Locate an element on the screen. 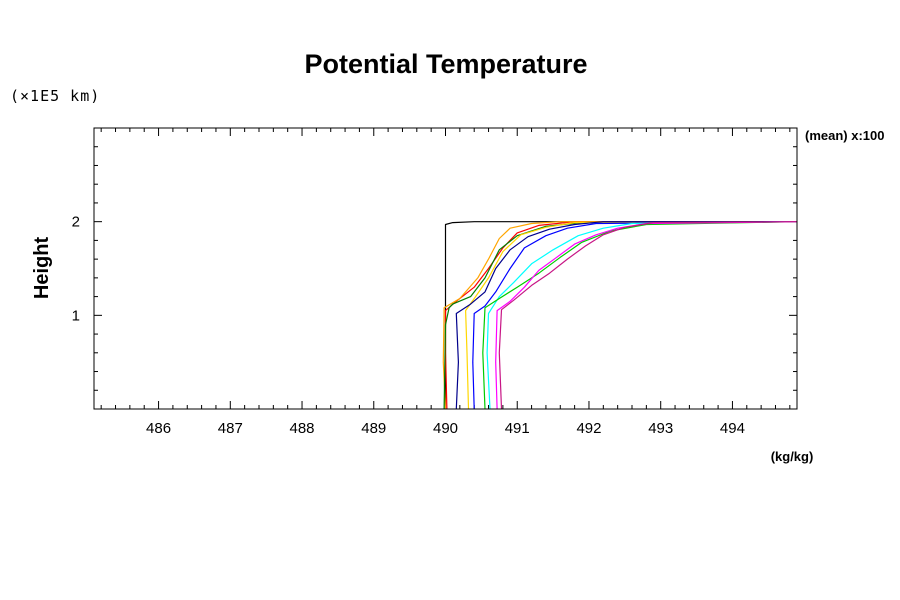 This screenshot has width=900, height=600. x-tick-label: 486 is located at coordinates (158, 428).